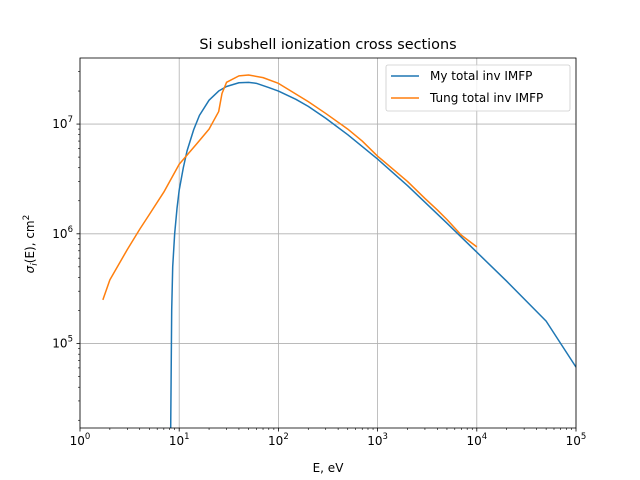  What do you see at coordinates (35, 264) in the screenshot?
I see `y-axis-label-subscript: i` at bounding box center [35, 264].